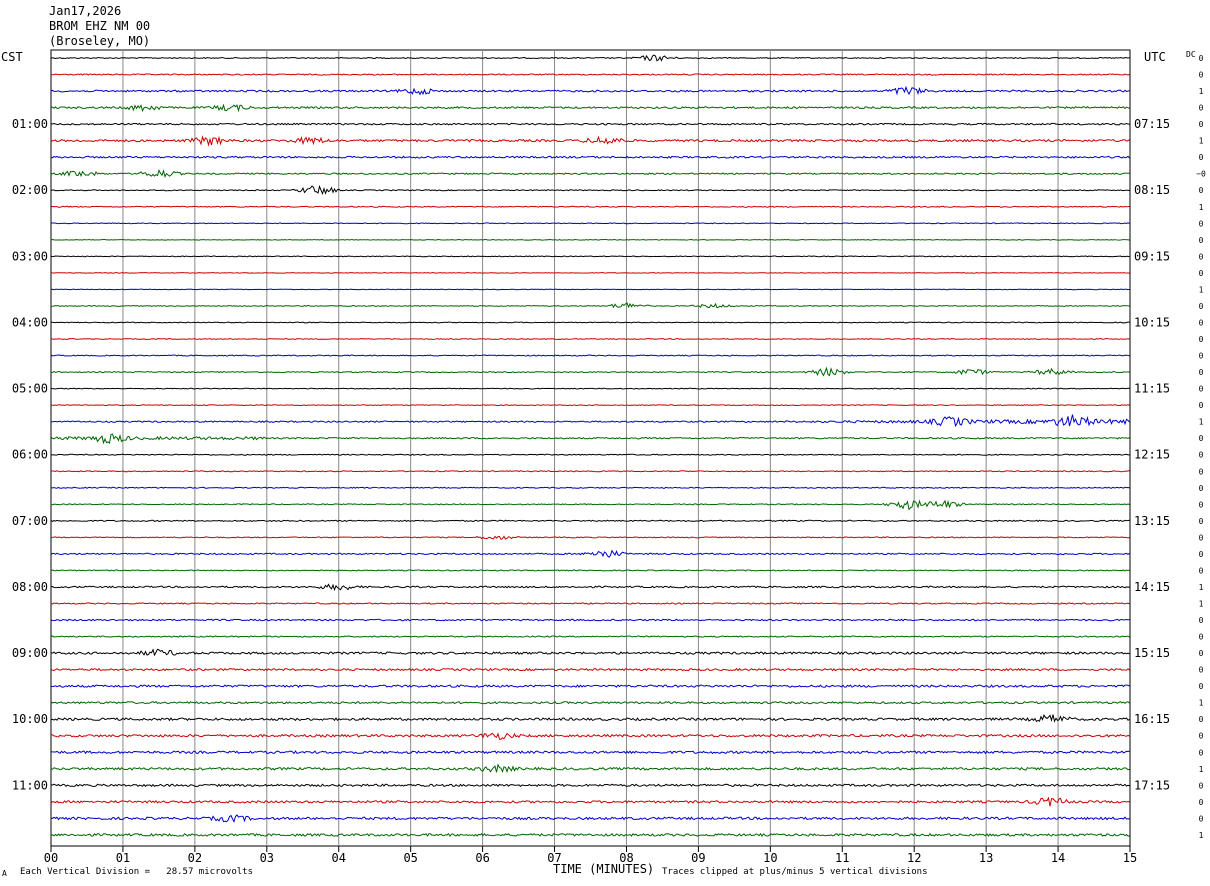 The image size is (1210, 886). What do you see at coordinates (30, 785) in the screenshot?
I see `hour-label-local: 11:00` at bounding box center [30, 785].